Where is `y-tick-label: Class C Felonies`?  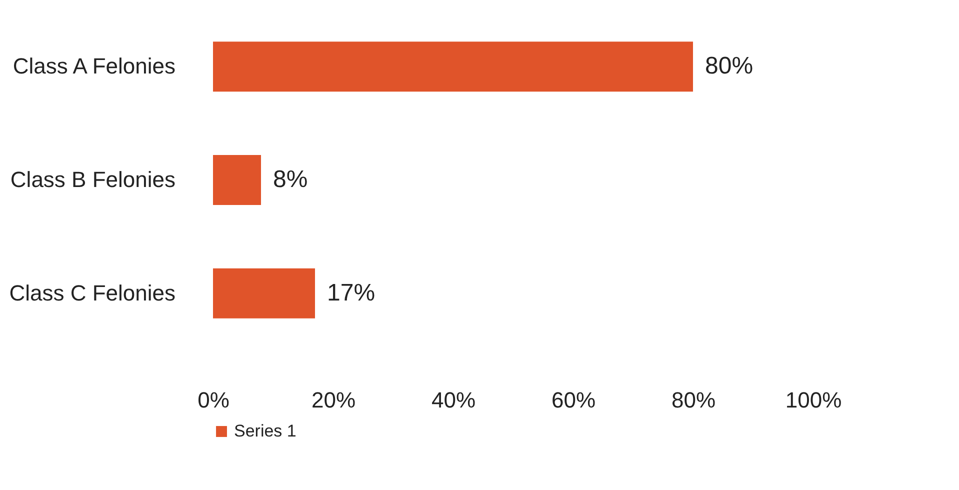 y-tick-label: Class C Felonies is located at coordinates (92, 293).